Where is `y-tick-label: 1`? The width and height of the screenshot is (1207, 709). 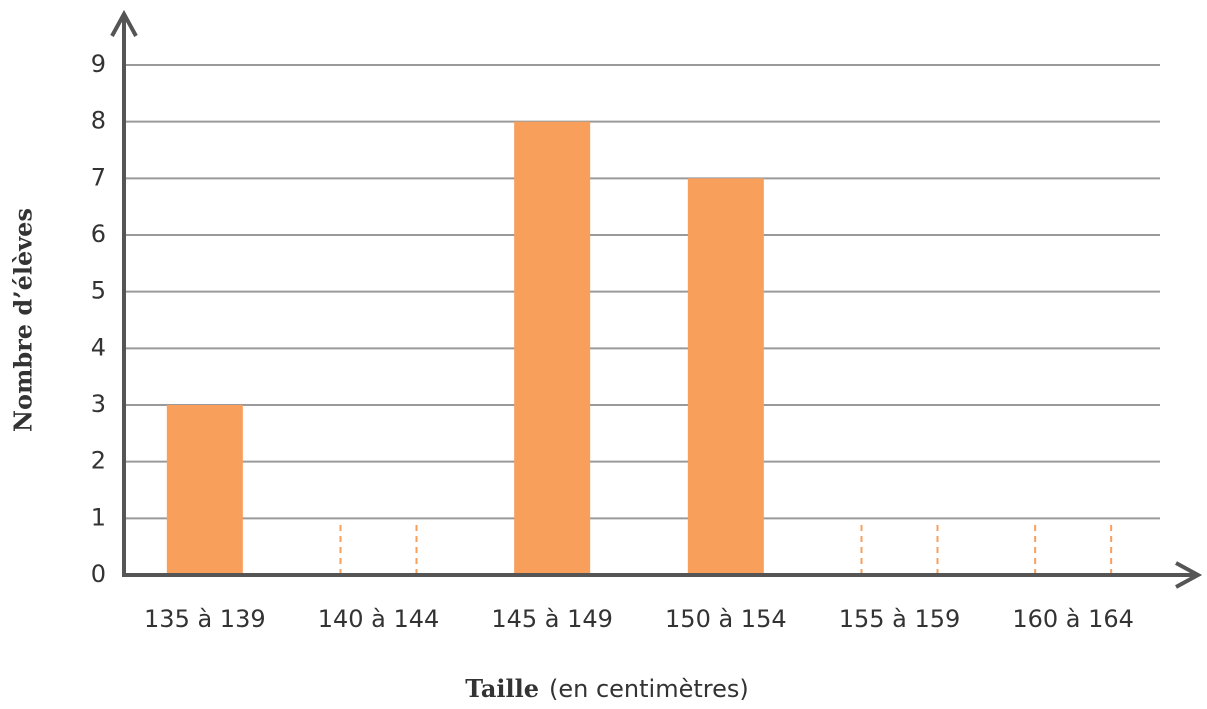 y-tick-label: 1 is located at coordinates (98, 517).